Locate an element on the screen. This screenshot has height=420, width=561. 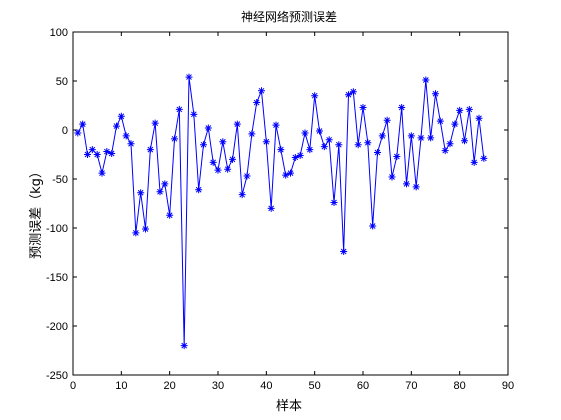
x-tick-label: 40 is located at coordinates (266, 386).